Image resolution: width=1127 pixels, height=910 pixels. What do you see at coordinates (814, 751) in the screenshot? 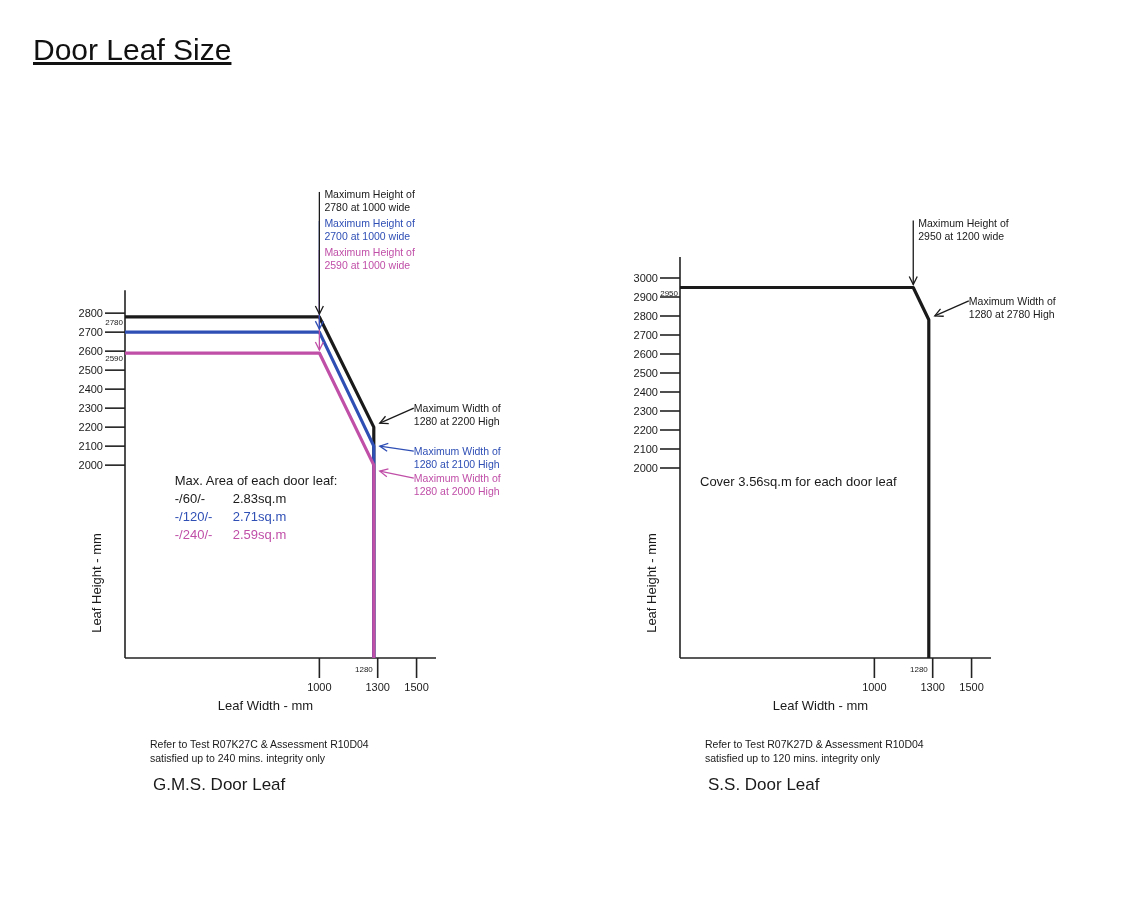
I see `text: Refer to Test R07K27D & Assessment R10D04 satisfied up to 120 mins. integrity only` at bounding box center [814, 751].